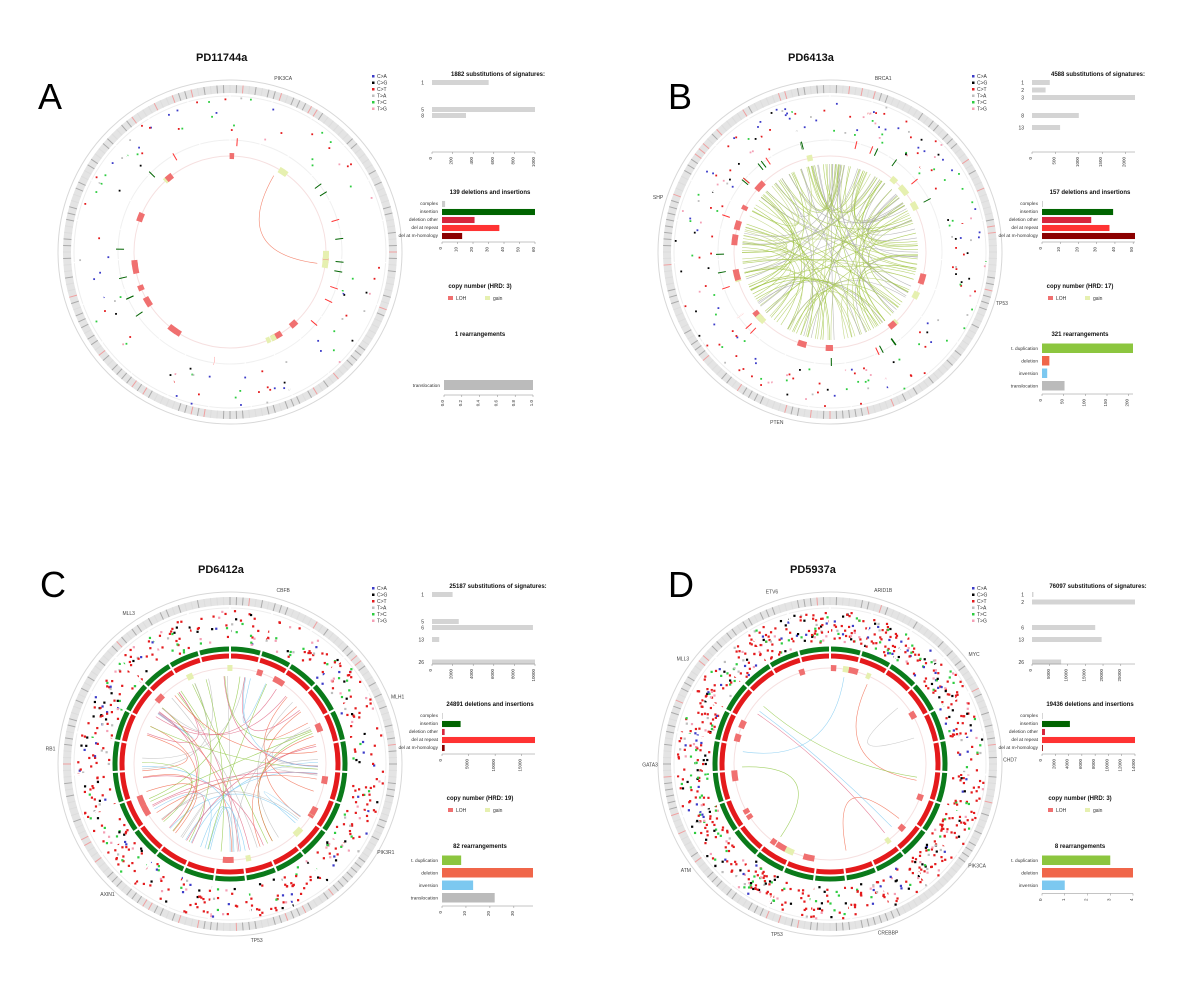  What do you see at coordinates (471, 250) in the screenshot?
I see `indels-tick-label: 20` at bounding box center [471, 250].